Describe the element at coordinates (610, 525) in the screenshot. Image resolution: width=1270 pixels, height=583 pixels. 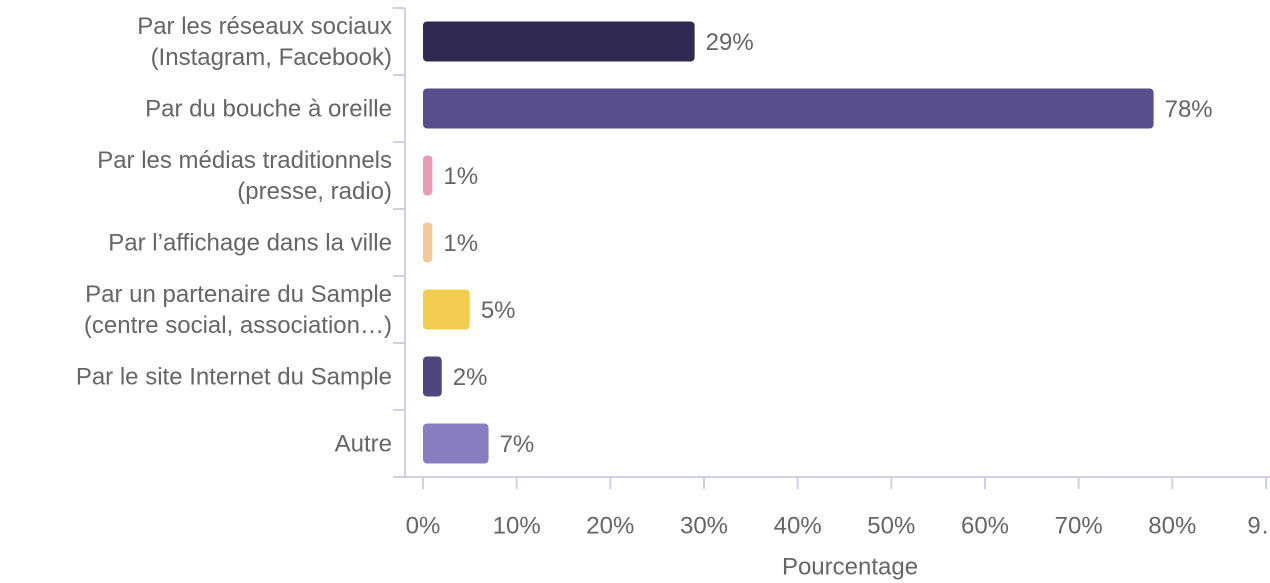
I see `x-tick-label: 20%` at that location.